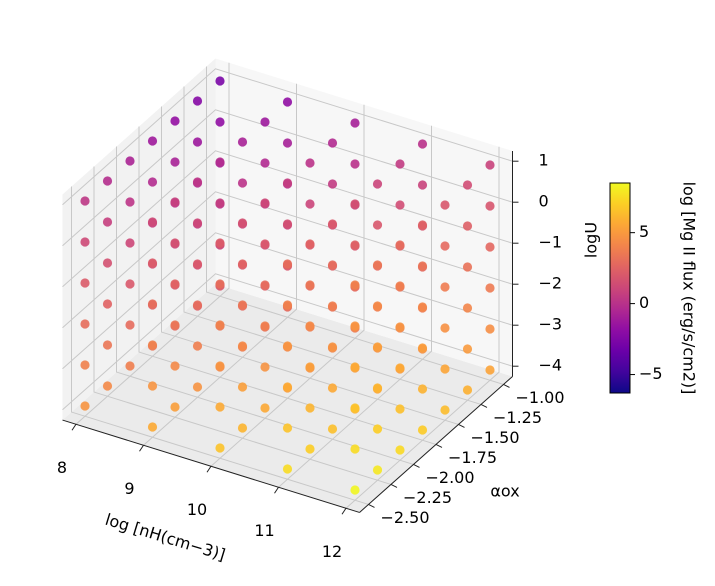 This screenshot has height=586, width=715. What do you see at coordinates (551, 283) in the screenshot?
I see `z-tick-label: −2` at bounding box center [551, 283].